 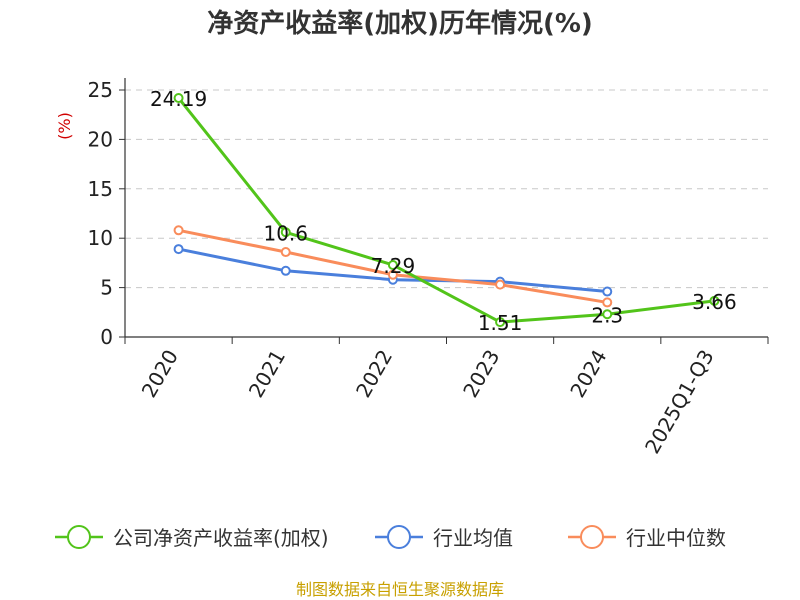 What do you see at coordinates (106, 337) in the screenshot?
I see `y-tick-label: 0` at bounding box center [106, 337].